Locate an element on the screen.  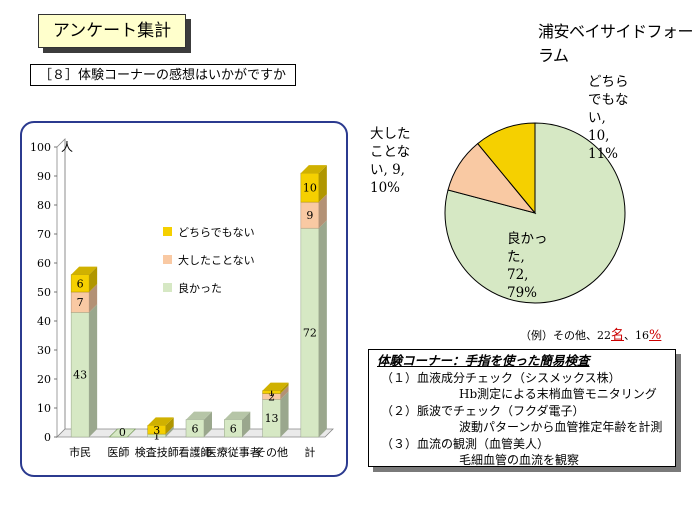
legend-label: 良かった is located at coordinates (200, 288).